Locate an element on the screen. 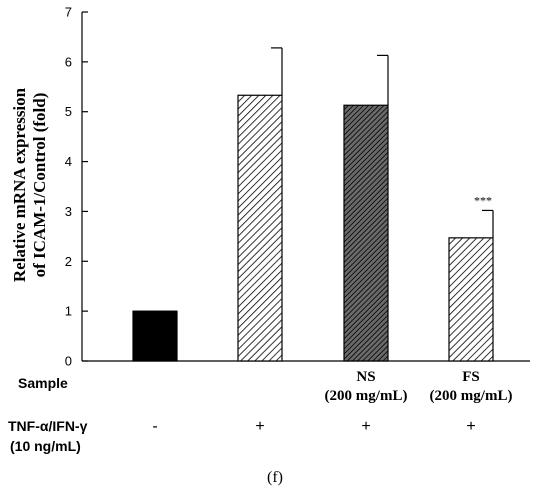 Image resolution: width=550 pixels, height=496 pixels. y-tick-label: 5 is located at coordinates (68, 111).